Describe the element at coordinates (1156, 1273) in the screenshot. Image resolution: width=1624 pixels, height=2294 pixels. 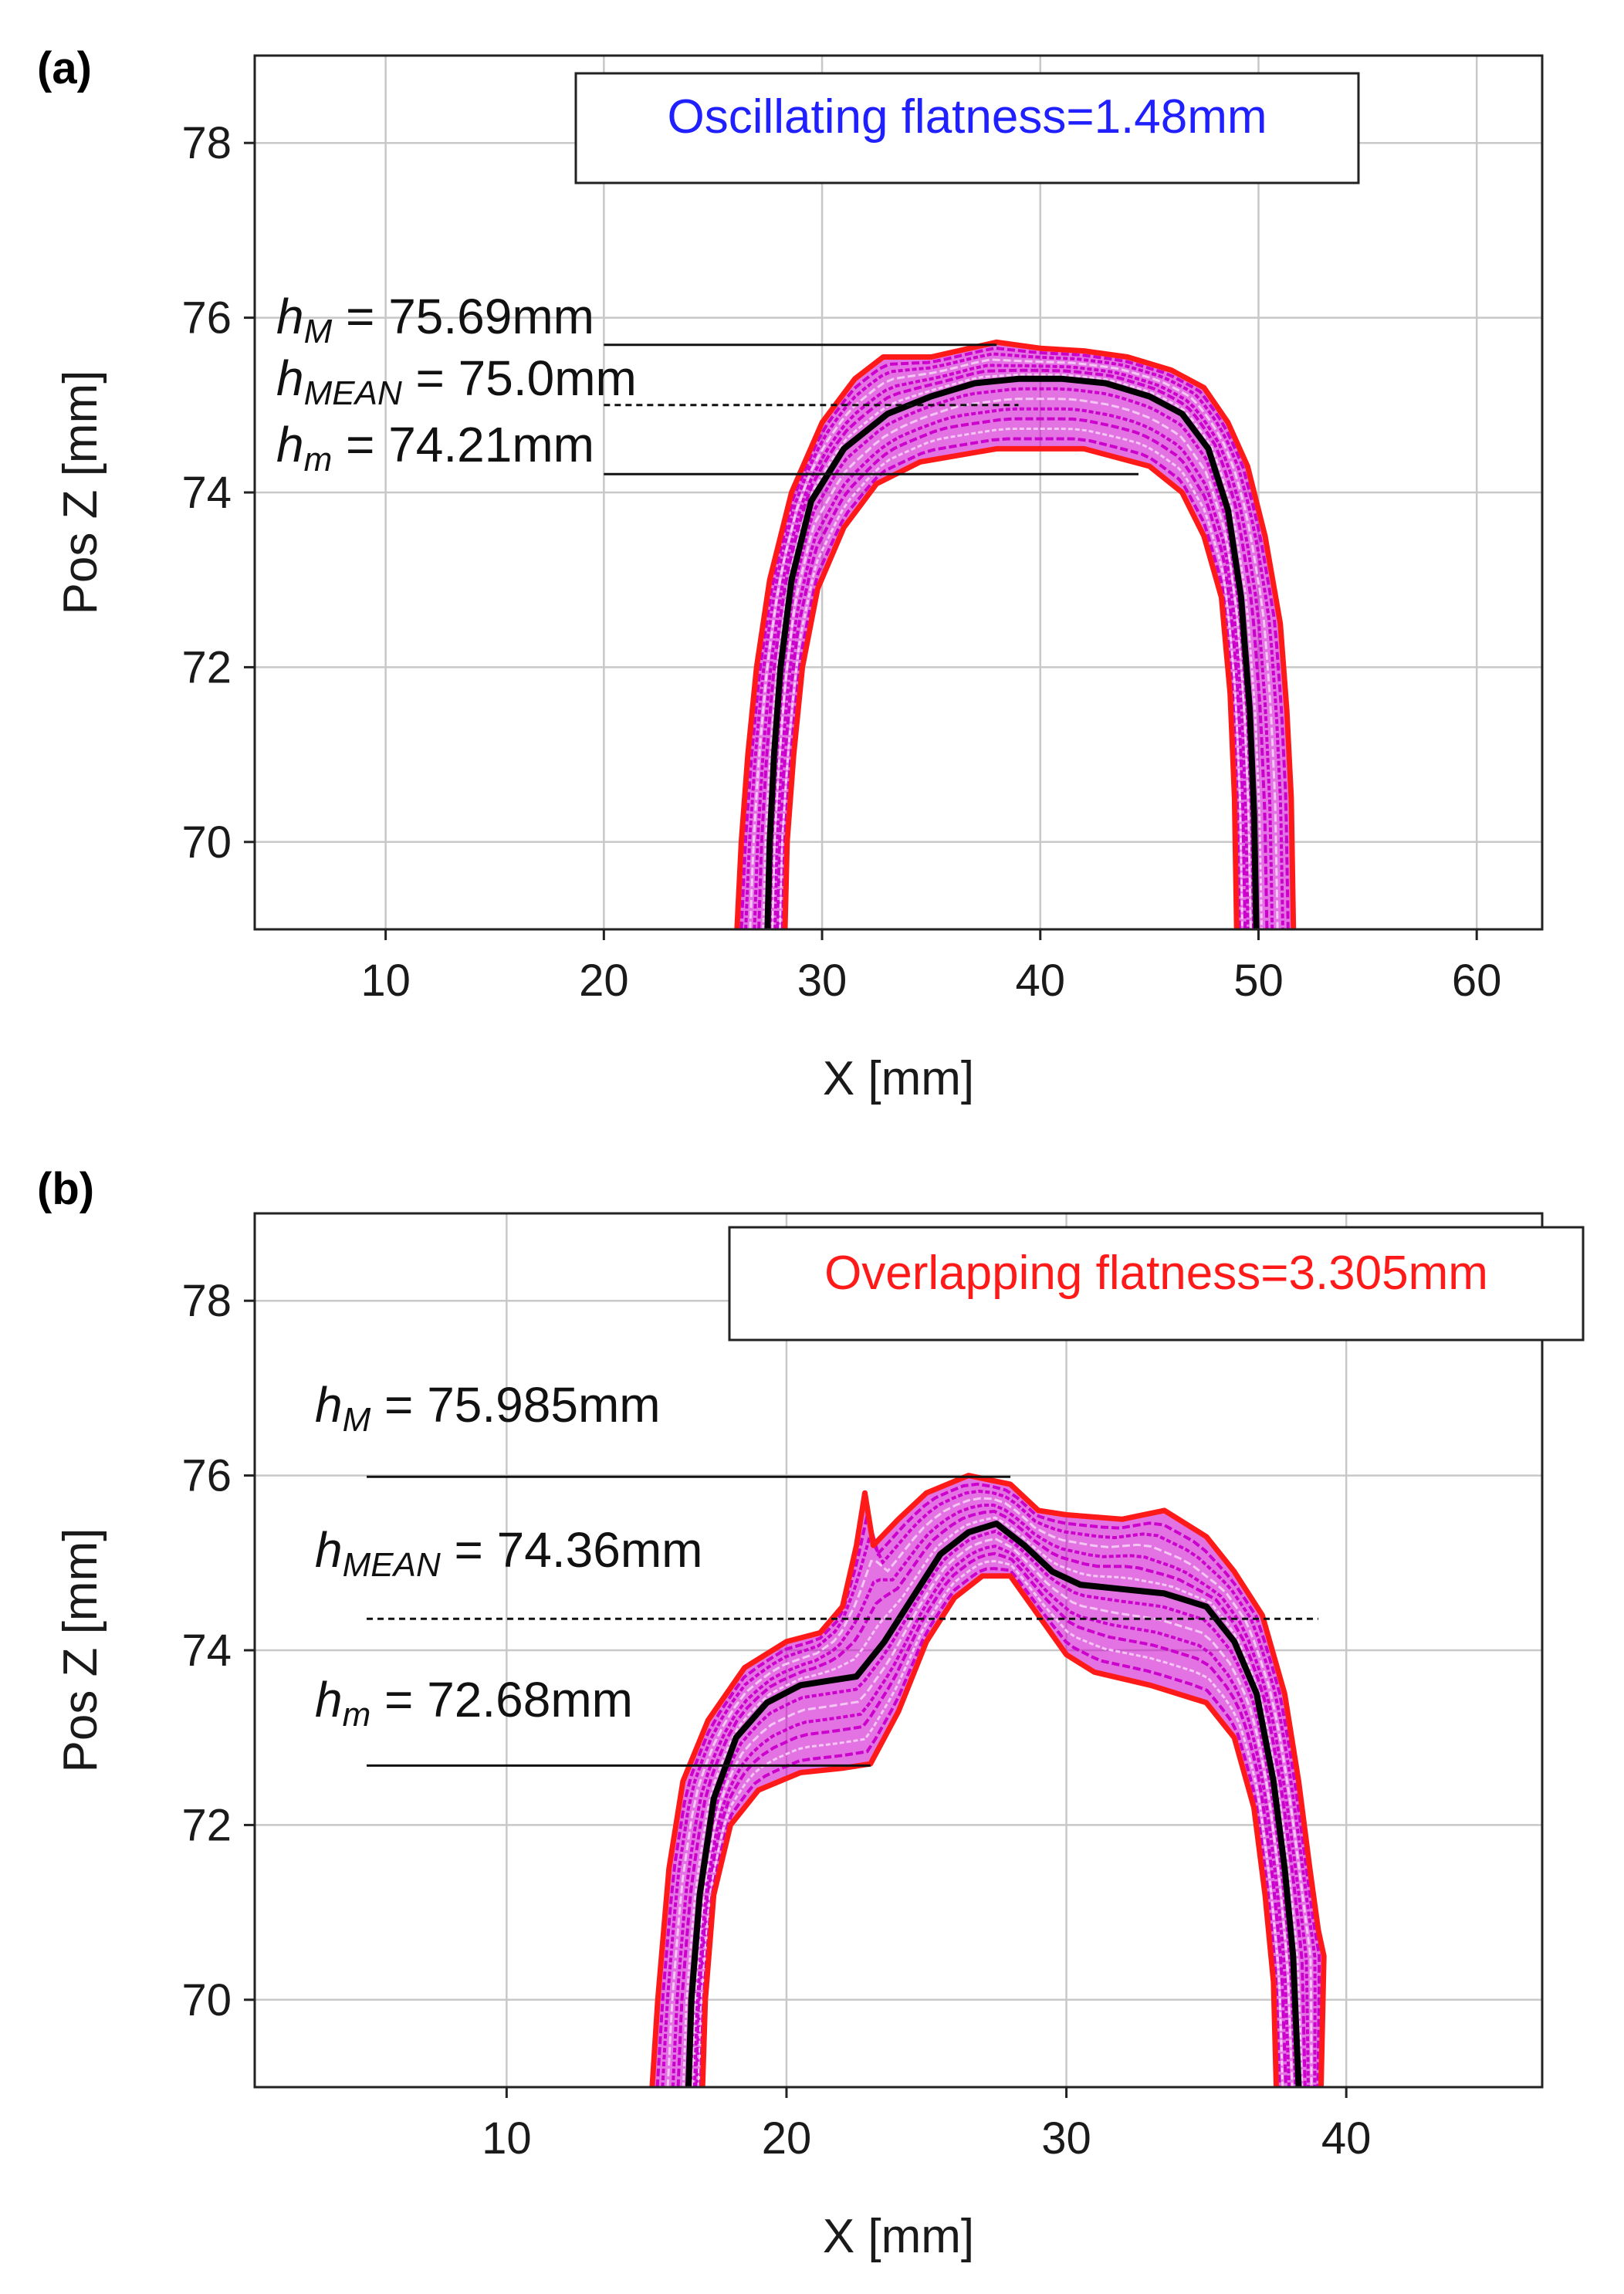
I see `panel-b-flatness-text: Overlapping flatness=3.305mm` at that location.